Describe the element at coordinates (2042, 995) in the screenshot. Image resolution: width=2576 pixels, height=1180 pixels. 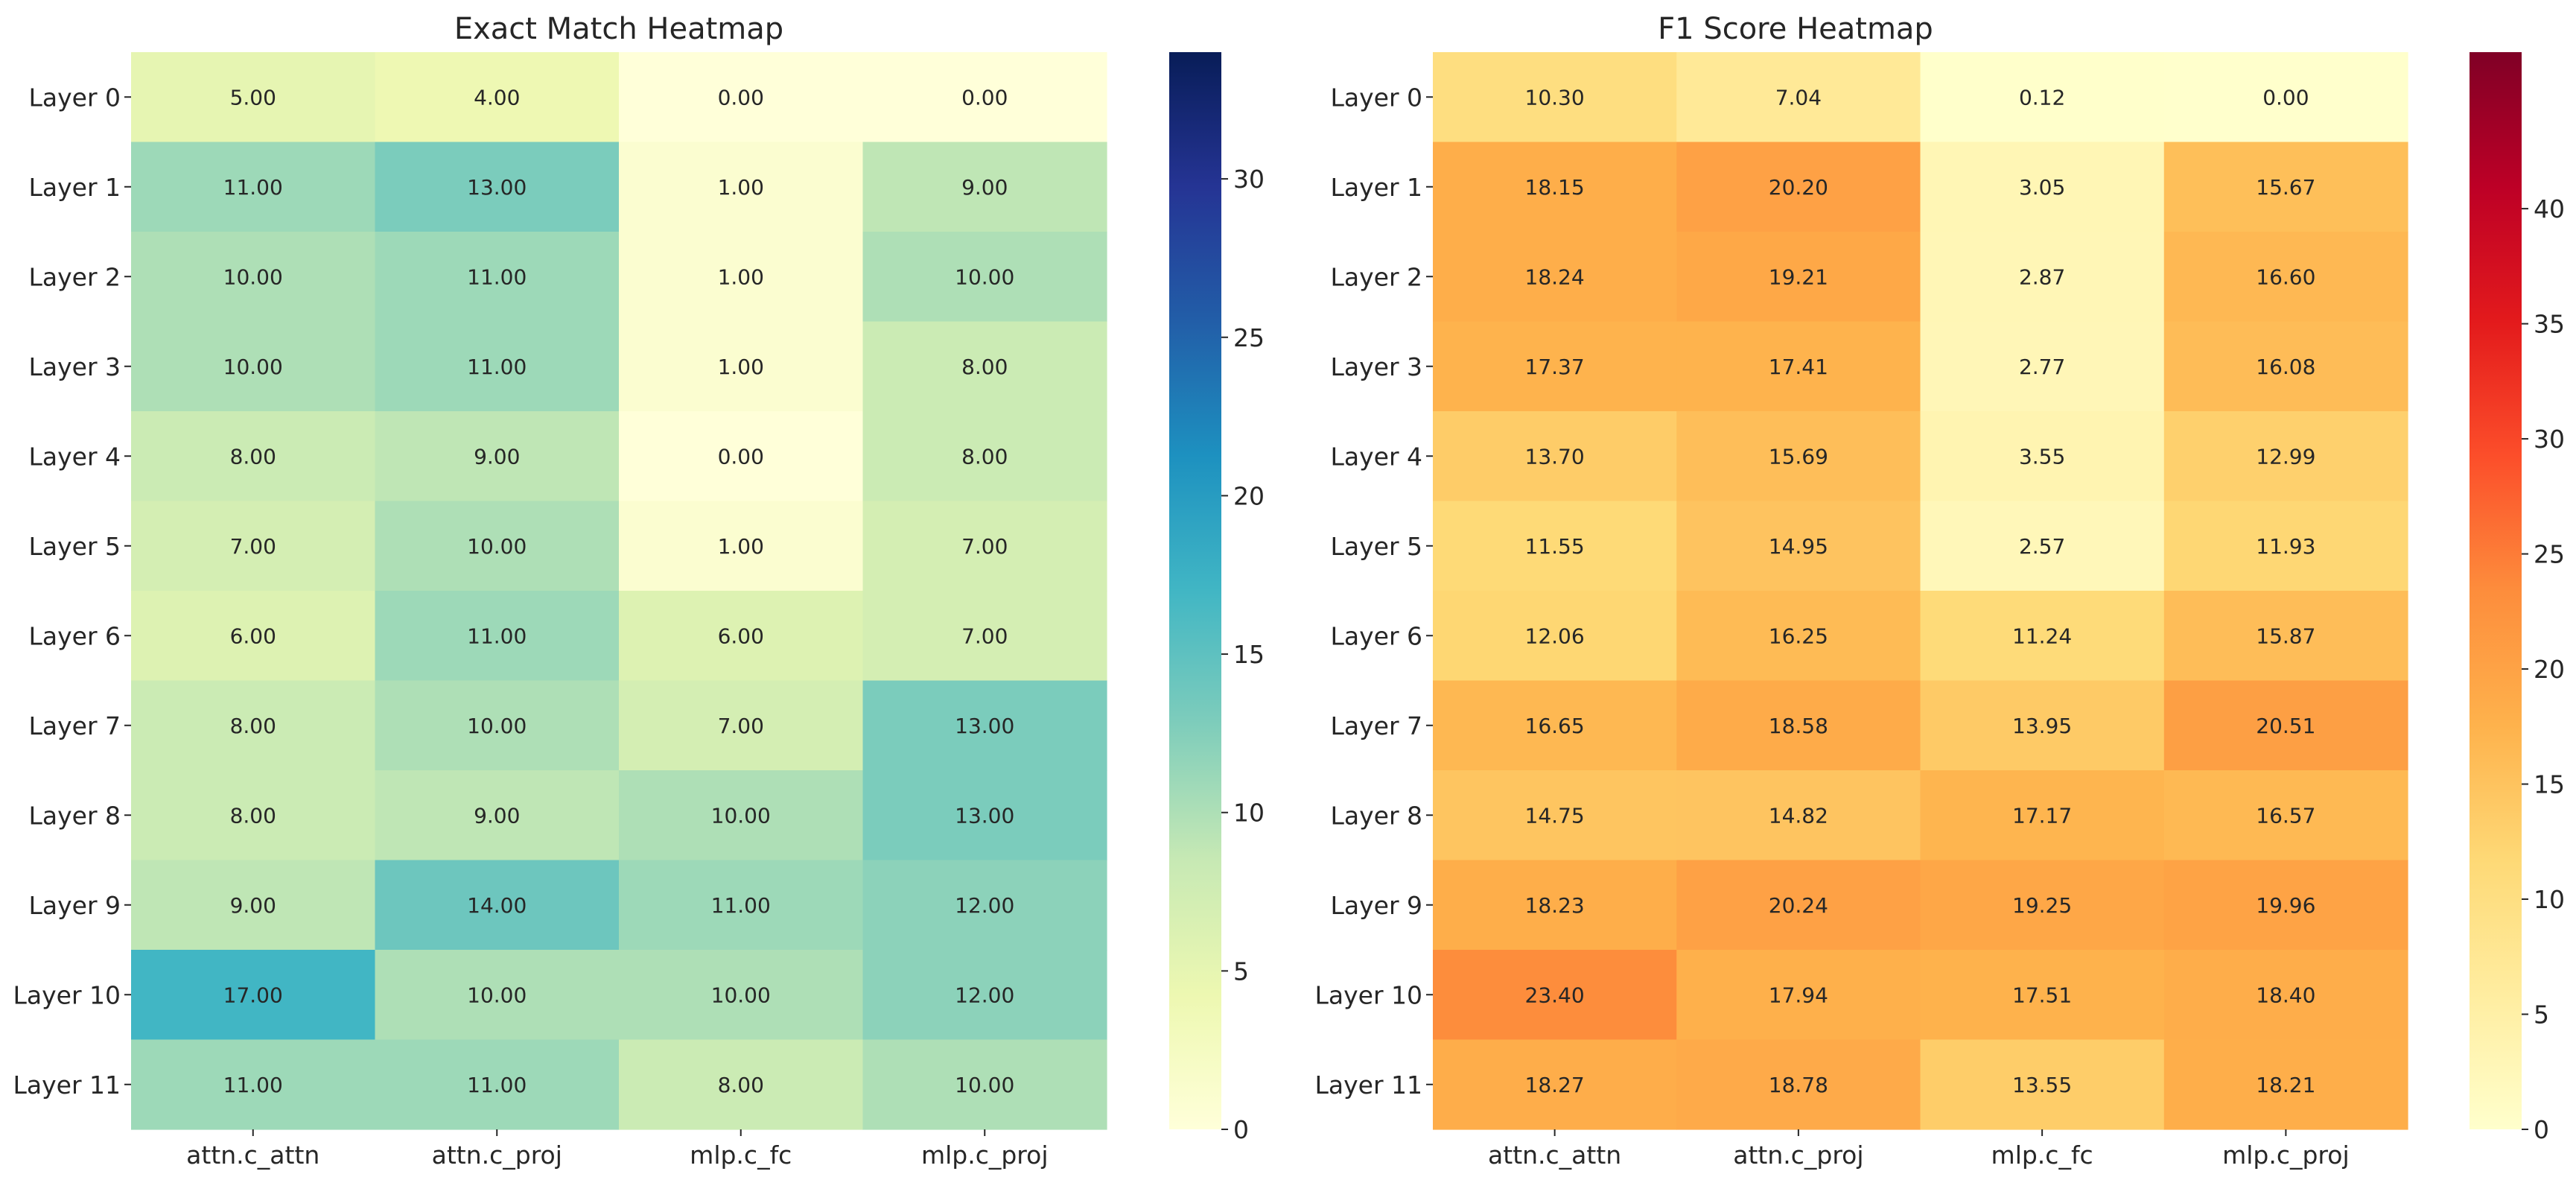
I see `f1-score-cell-label: 17.51` at that location.